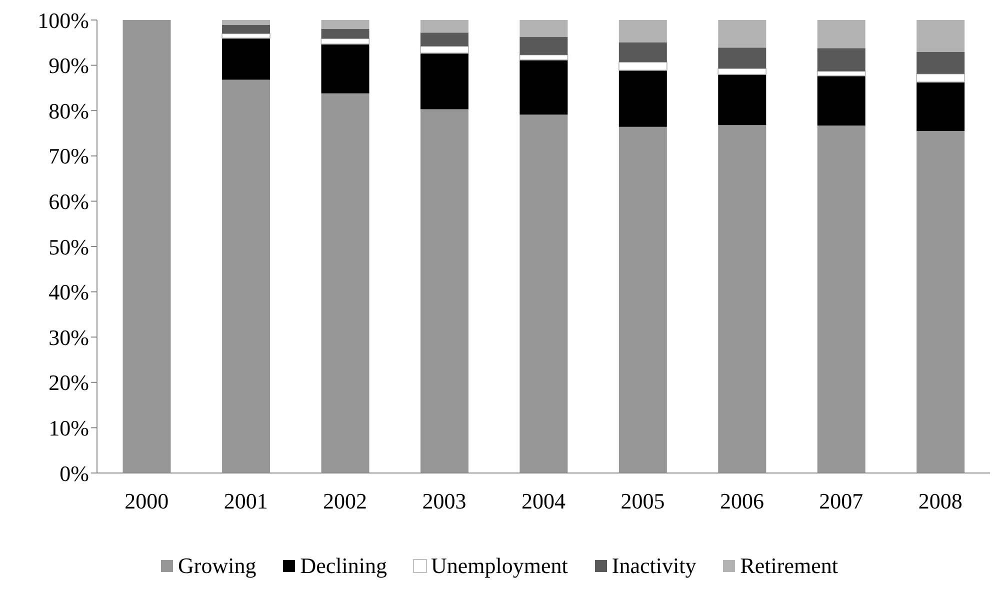 This screenshot has height=597, width=1000. What do you see at coordinates (68, 292) in the screenshot?
I see `y-tick-label: 40%` at bounding box center [68, 292].